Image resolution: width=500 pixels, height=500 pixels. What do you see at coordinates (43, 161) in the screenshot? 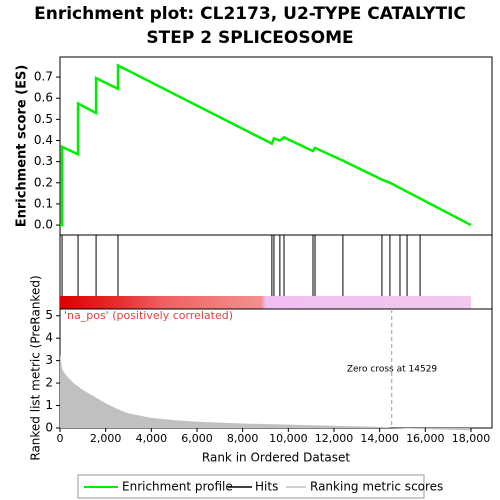
I see `y-tick-label: 0.3` at bounding box center [43, 161].